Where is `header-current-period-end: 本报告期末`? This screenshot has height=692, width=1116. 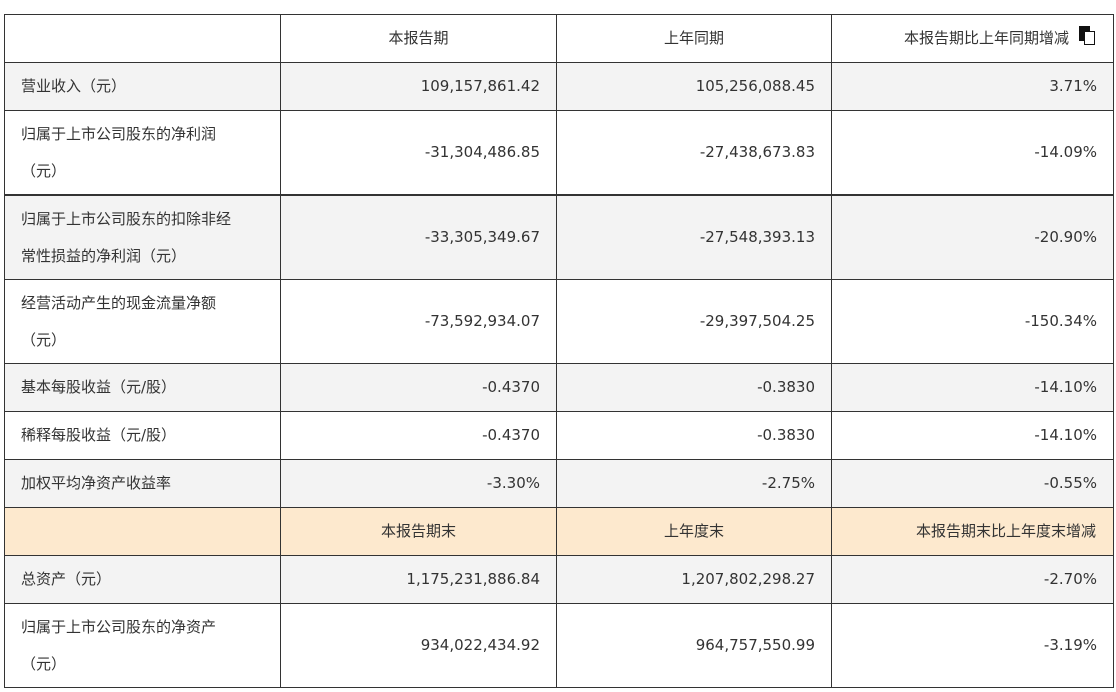 header-current-period-end: 本报告期末 is located at coordinates (418, 531).